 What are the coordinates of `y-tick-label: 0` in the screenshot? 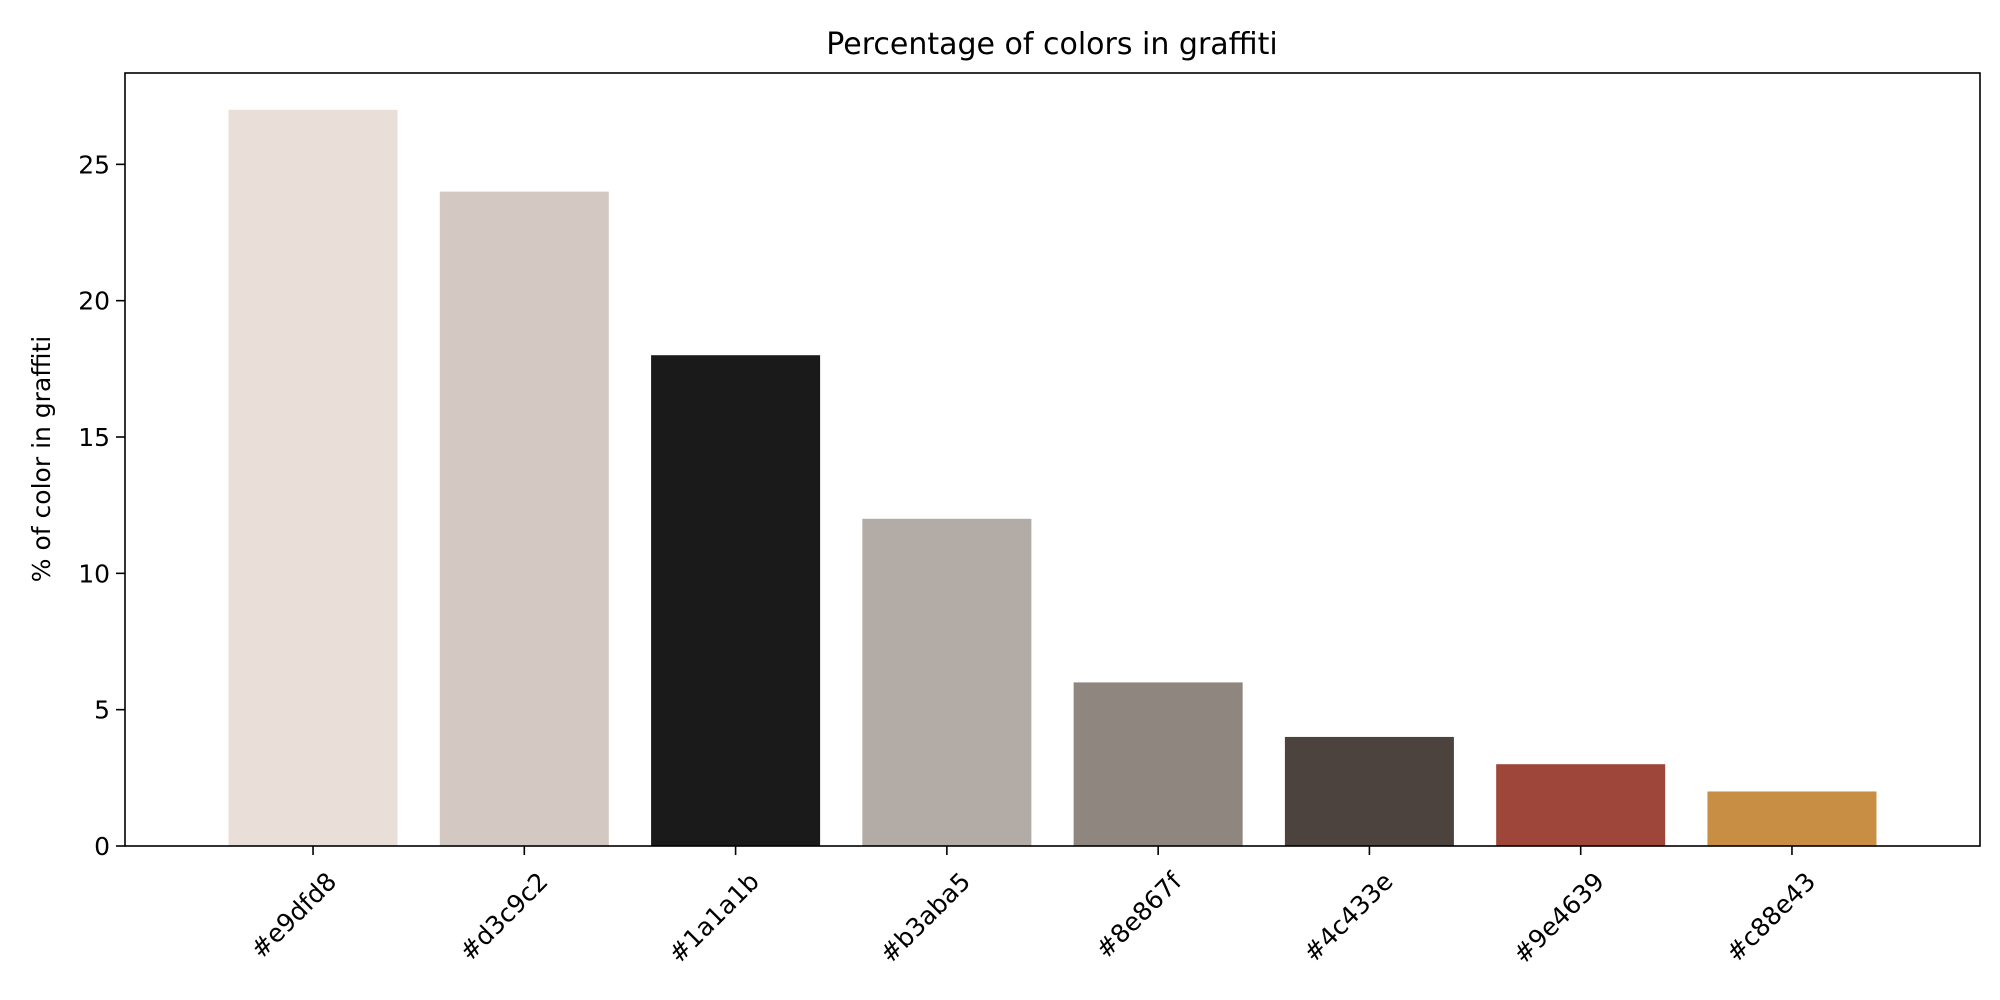 It's located at (102, 846).